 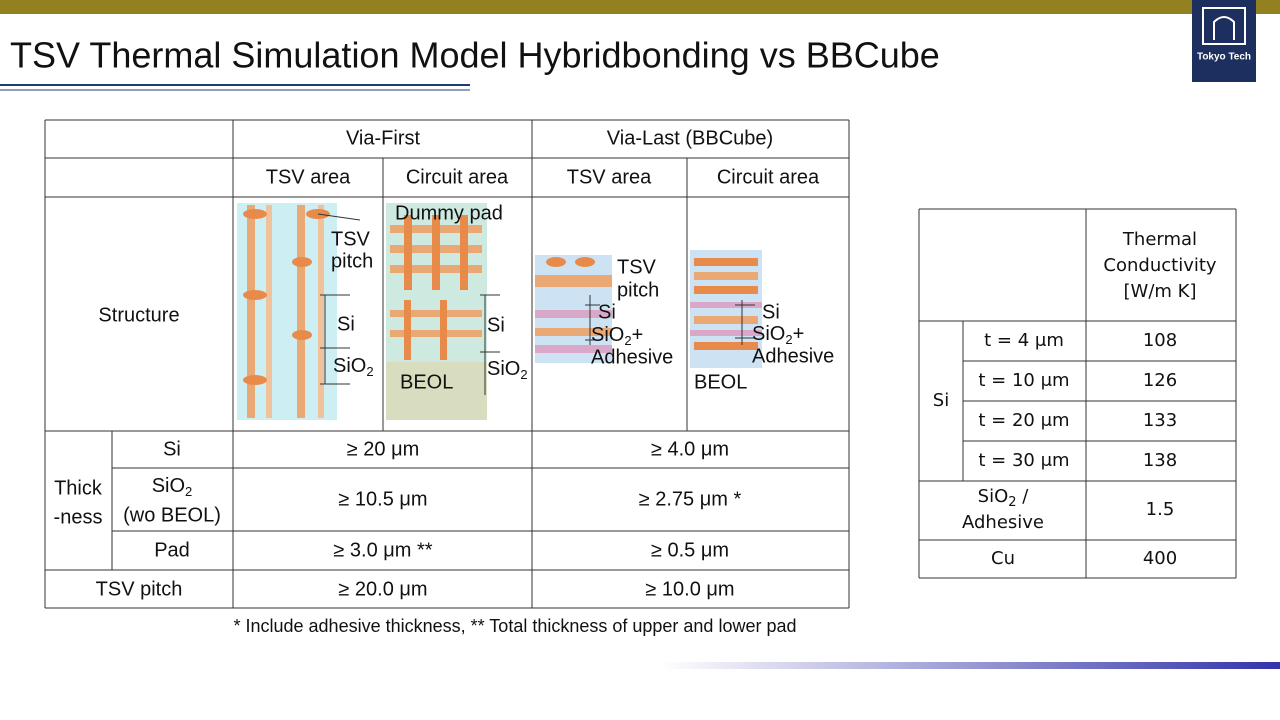 I want to click on header-cell: Via-First, so click(x=383, y=138).